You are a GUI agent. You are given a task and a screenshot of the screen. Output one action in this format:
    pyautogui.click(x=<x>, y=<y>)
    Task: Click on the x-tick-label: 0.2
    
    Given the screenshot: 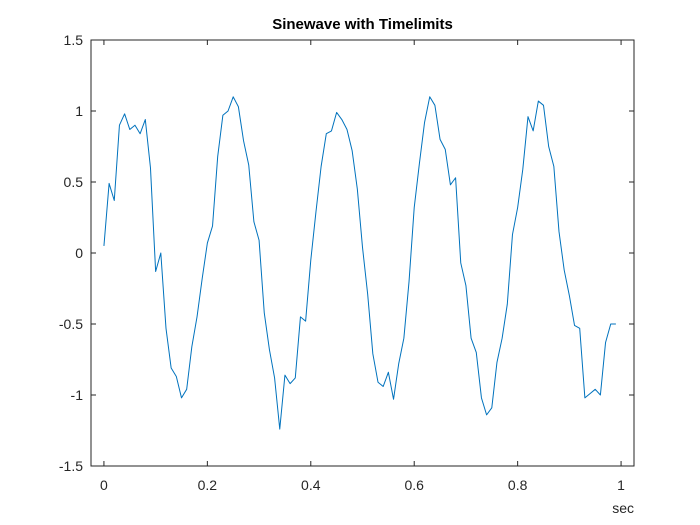 What is the action you would take?
    pyautogui.click(x=208, y=485)
    